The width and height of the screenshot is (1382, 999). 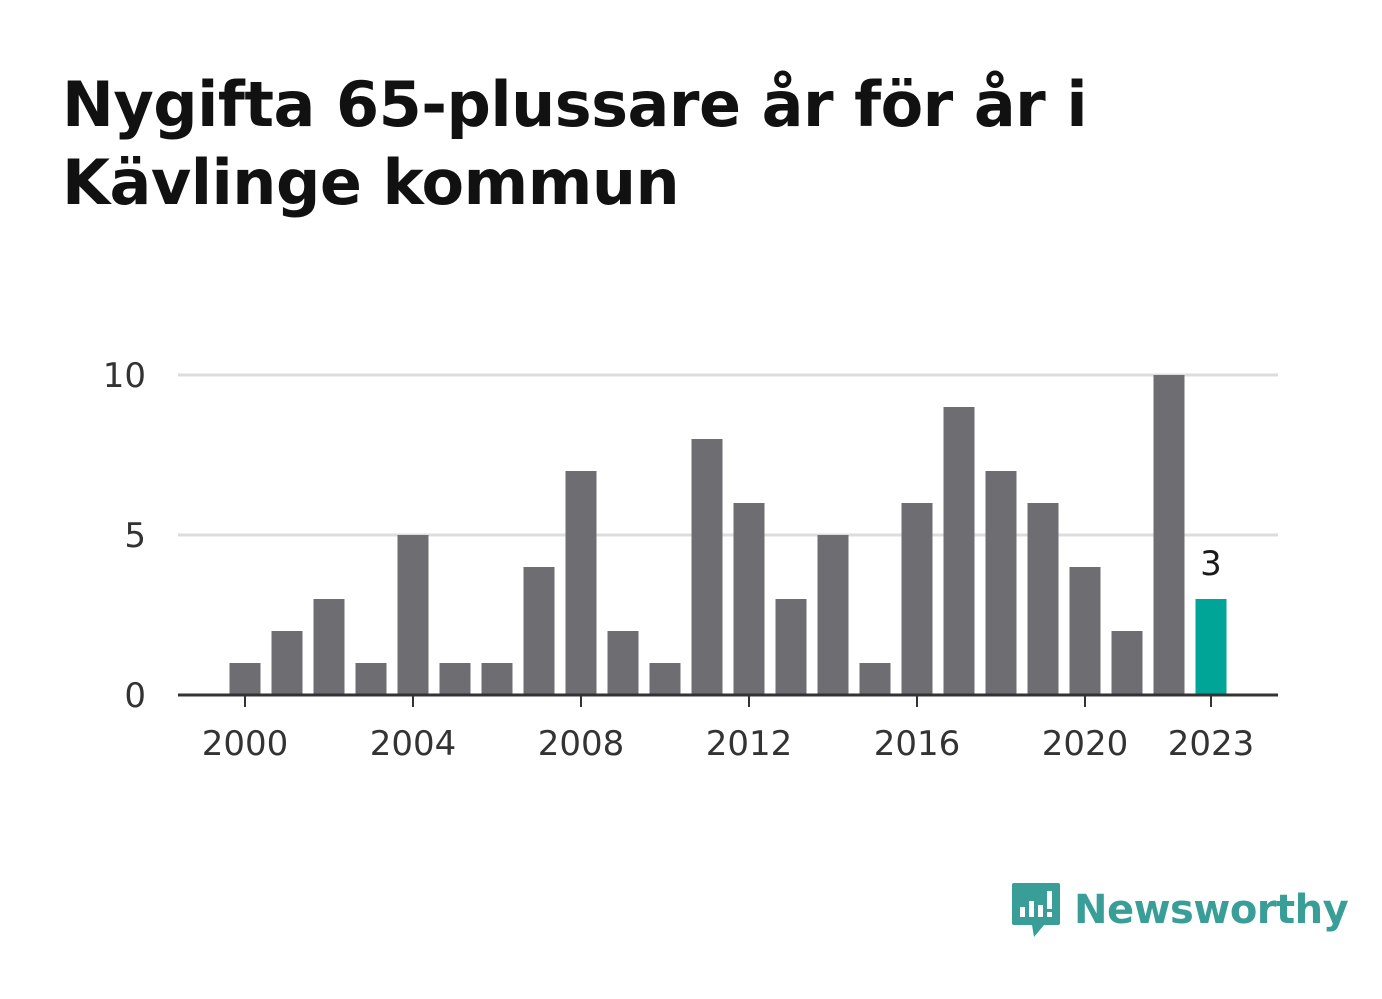 What do you see at coordinates (1085, 631) in the screenshot?
I see `bar-2020` at bounding box center [1085, 631].